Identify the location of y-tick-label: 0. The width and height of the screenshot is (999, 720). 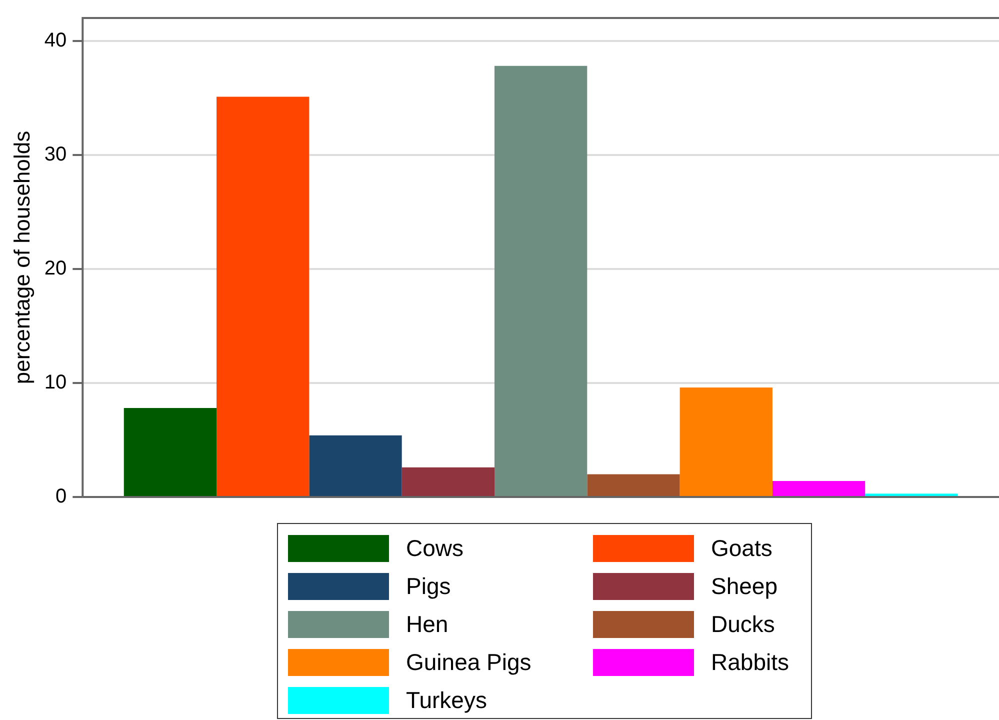
(61, 497).